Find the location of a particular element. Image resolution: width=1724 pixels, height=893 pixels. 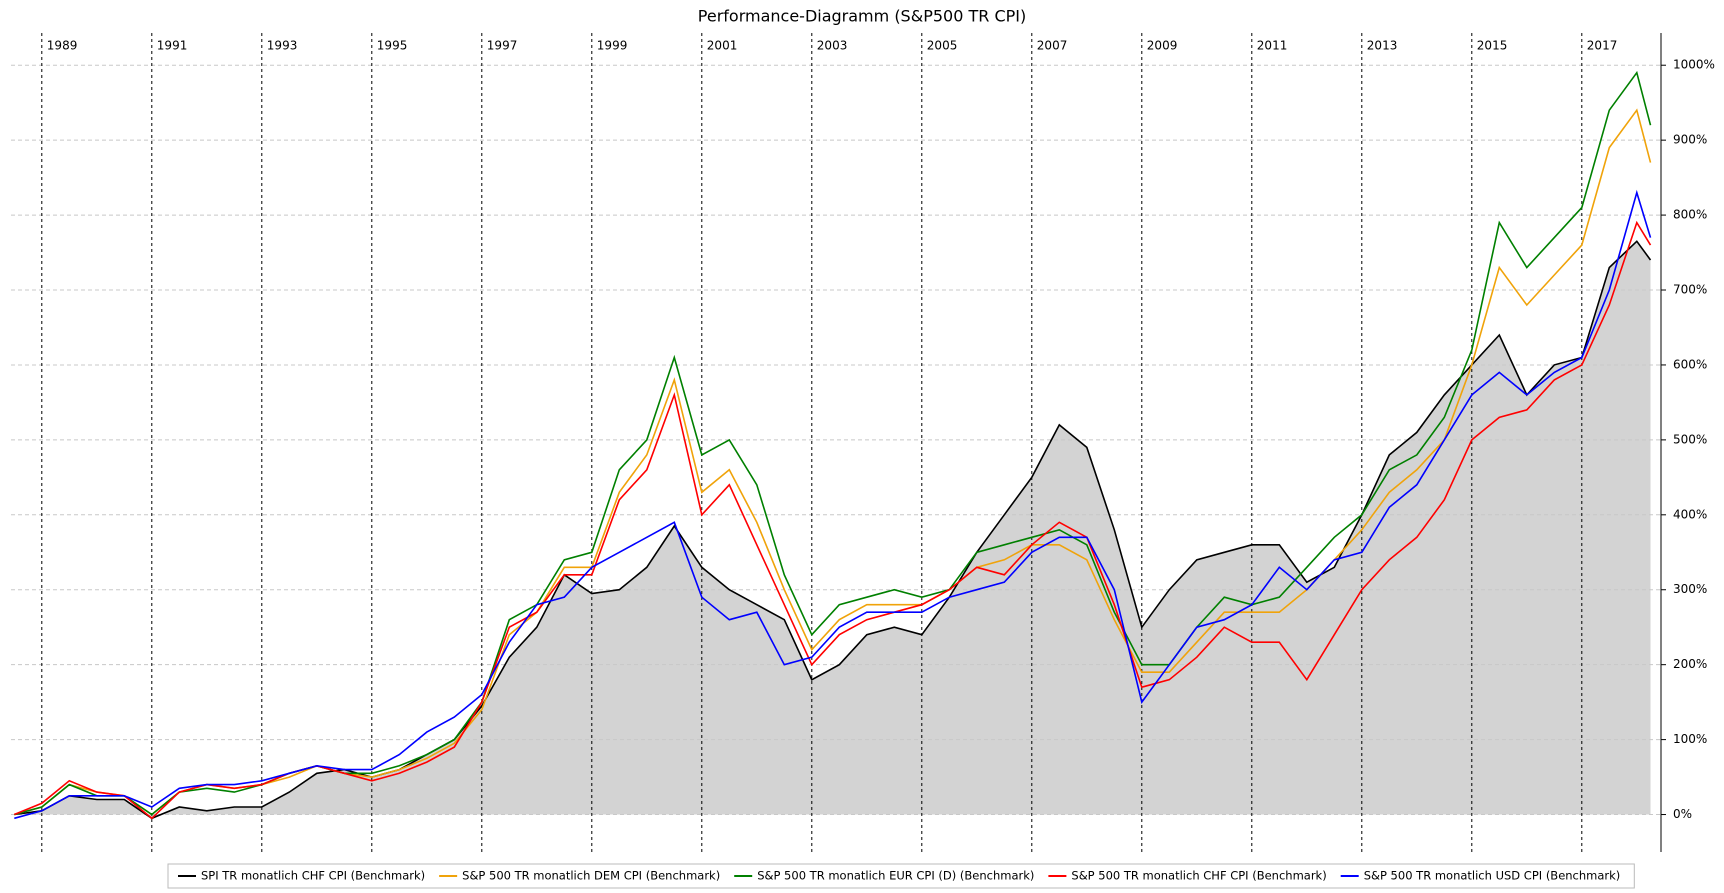

x-tick-label: 1995 is located at coordinates (392, 46).